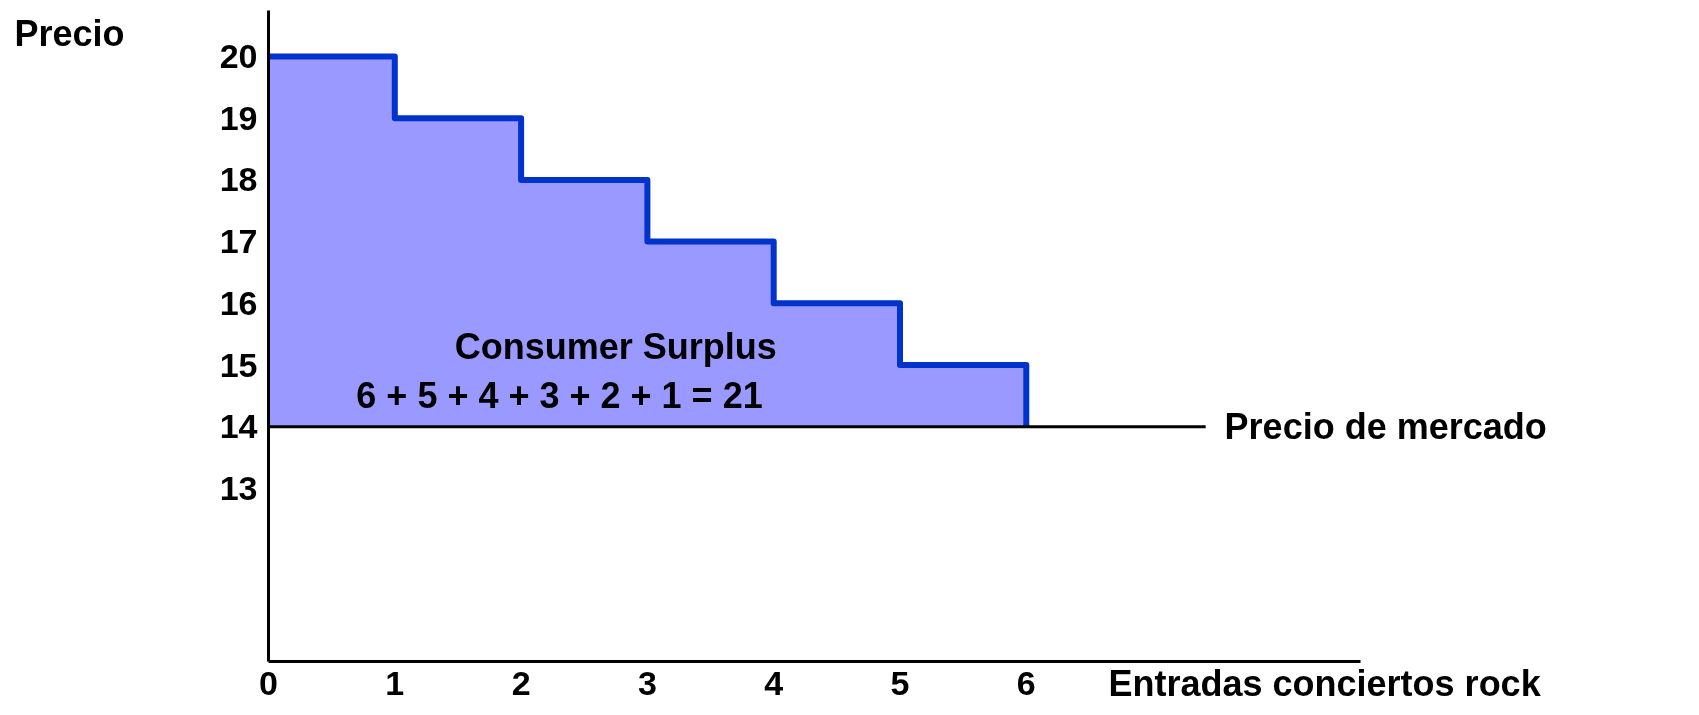 This screenshot has width=1699, height=715. I want to click on y-axis-title: Precio, so click(69, 33).